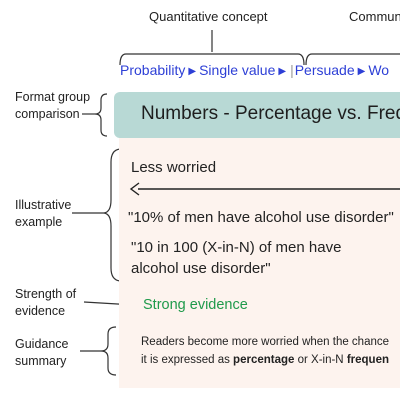 Image resolution: width=400 pixels, height=400 pixels. I want to click on strength-of-evidence-value: Strong evidence, so click(195, 305).